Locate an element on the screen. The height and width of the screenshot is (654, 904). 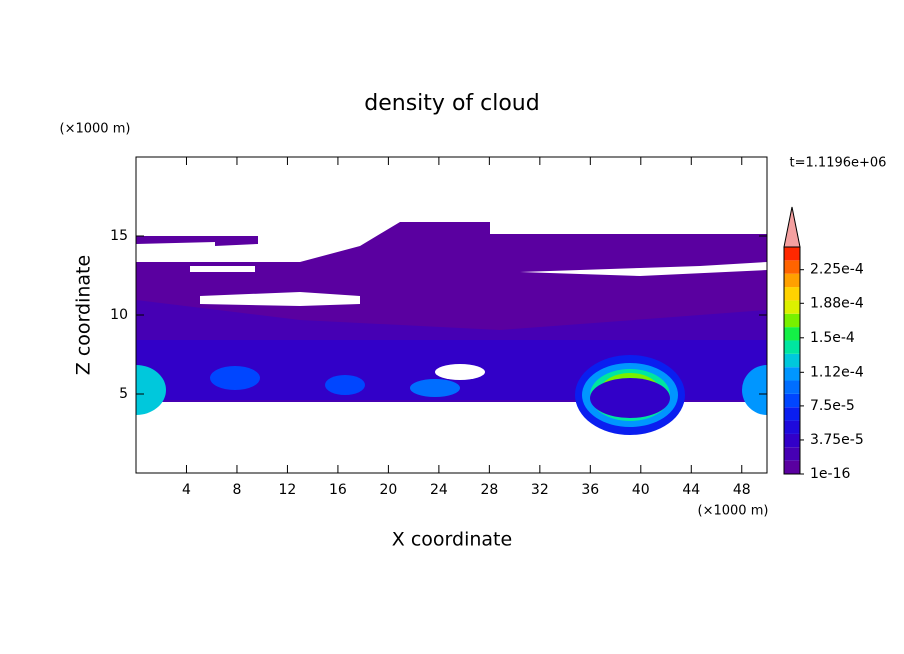
annotation: t=1.1196e+06 is located at coordinates (838, 163).